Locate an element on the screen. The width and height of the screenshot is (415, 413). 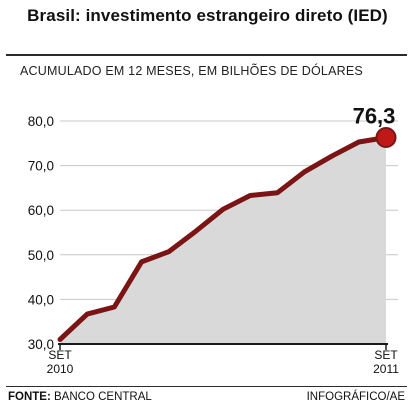
markers: 76,3 is located at coordinates (375, 126).